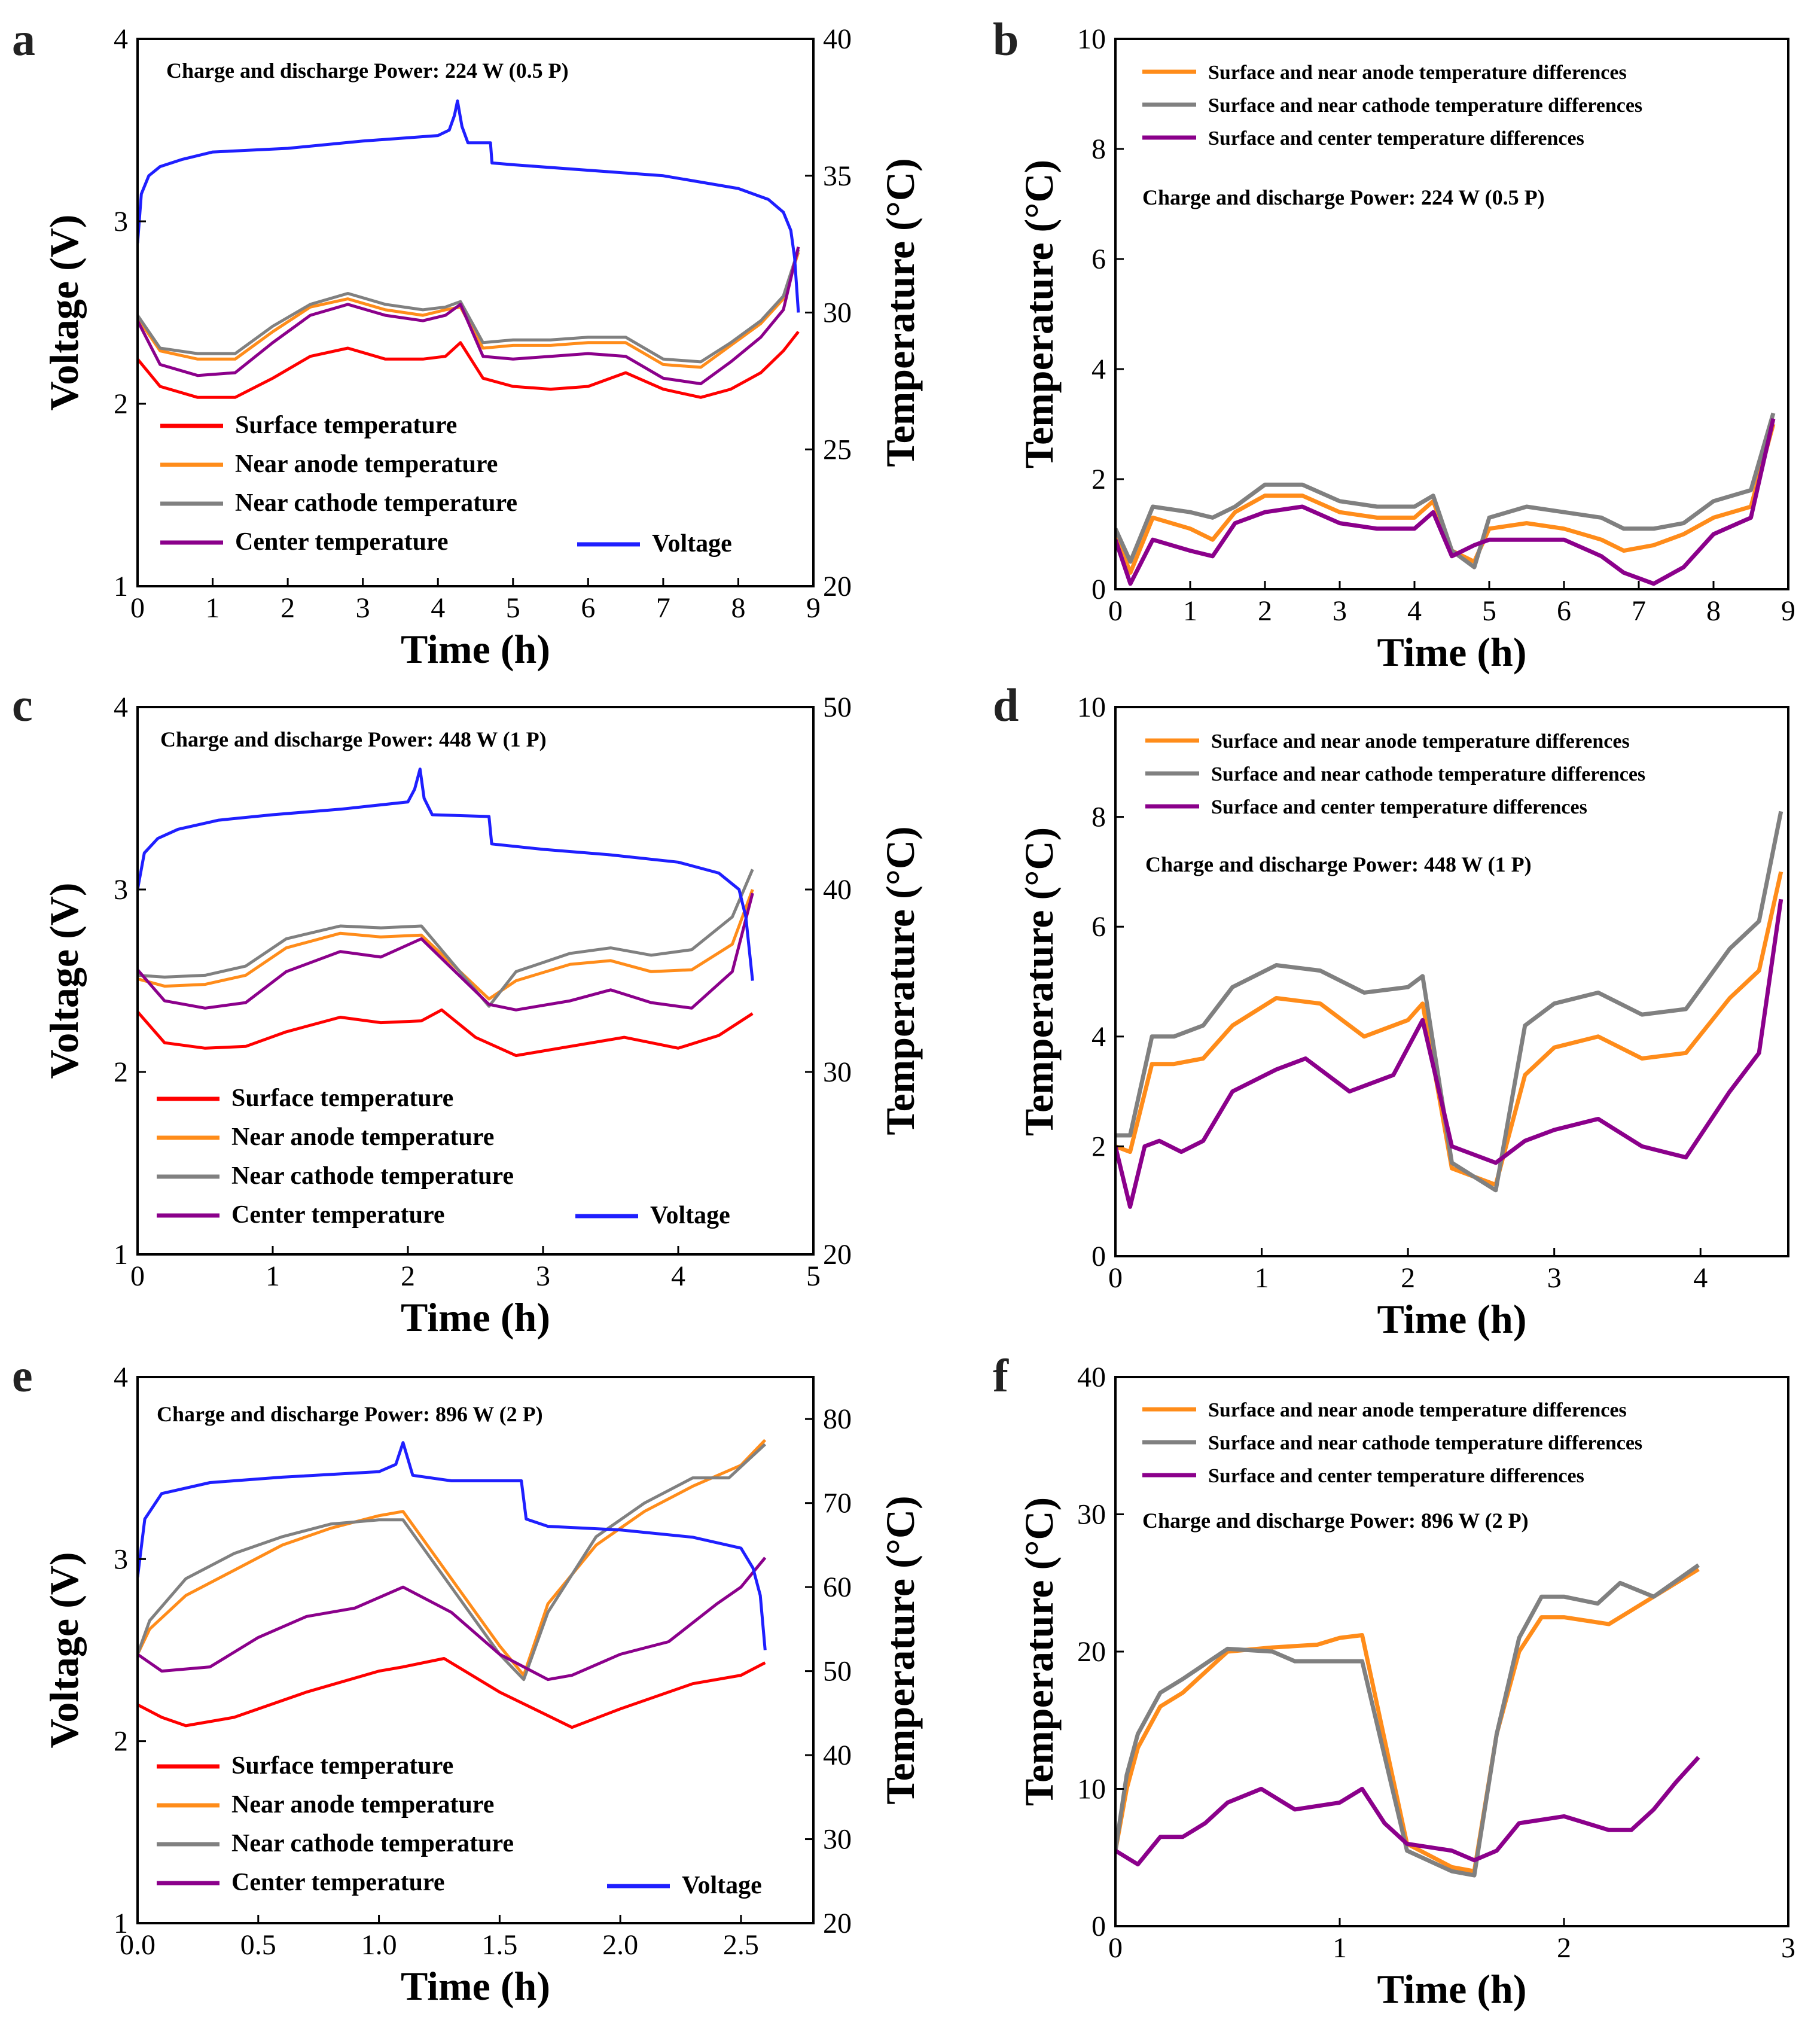 The width and height of the screenshot is (1811, 2044). What do you see at coordinates (1006, 705) in the screenshot?
I see `panel-letter: d` at bounding box center [1006, 705].